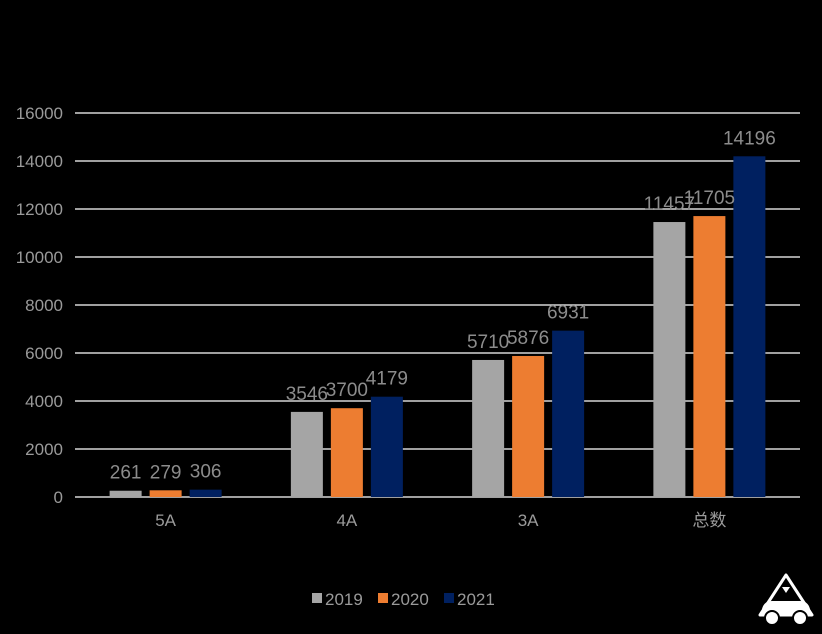  I want to click on legend-label: 2021, so click(476, 599).